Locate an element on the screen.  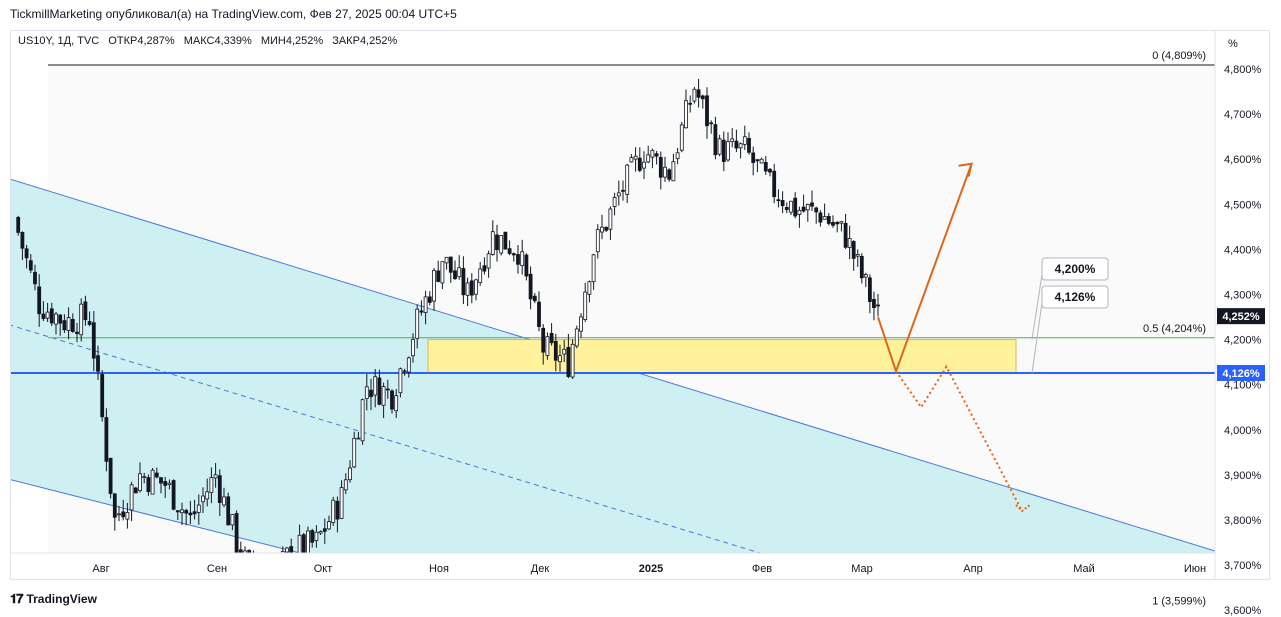
y-tick-label: 3,700% is located at coordinates (1243, 566).